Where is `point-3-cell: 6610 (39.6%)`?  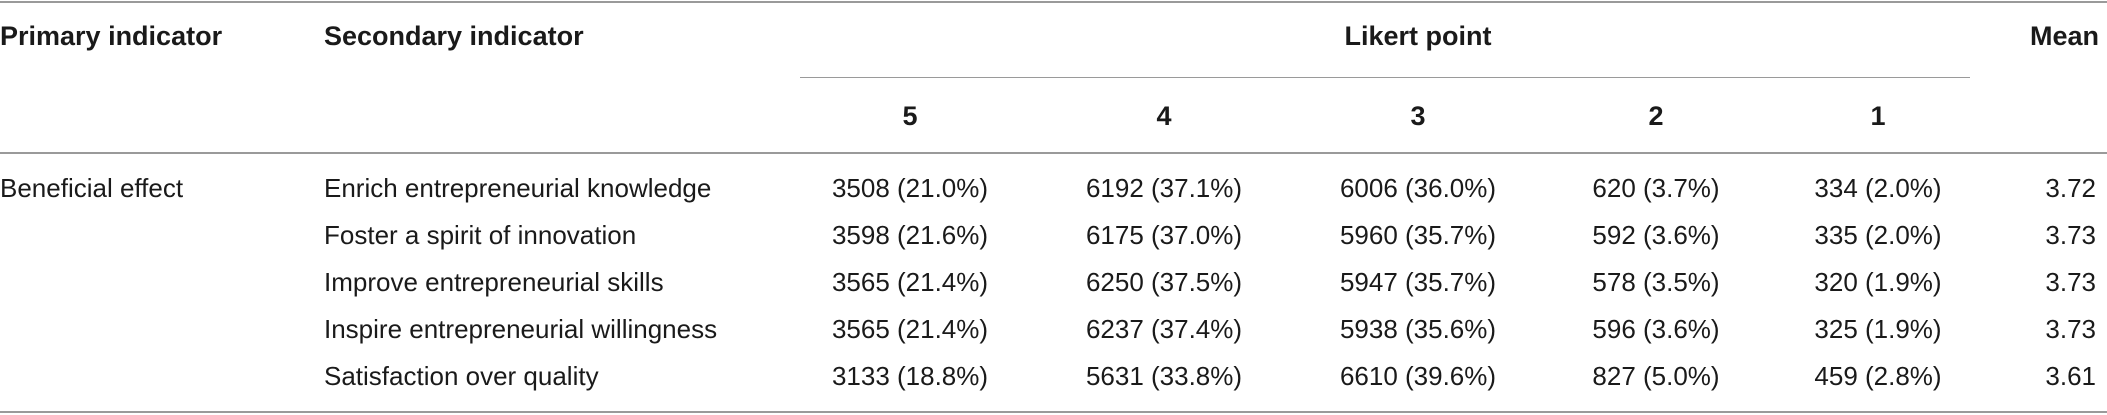
point-3-cell: 6610 (39.6%) is located at coordinates (1418, 376).